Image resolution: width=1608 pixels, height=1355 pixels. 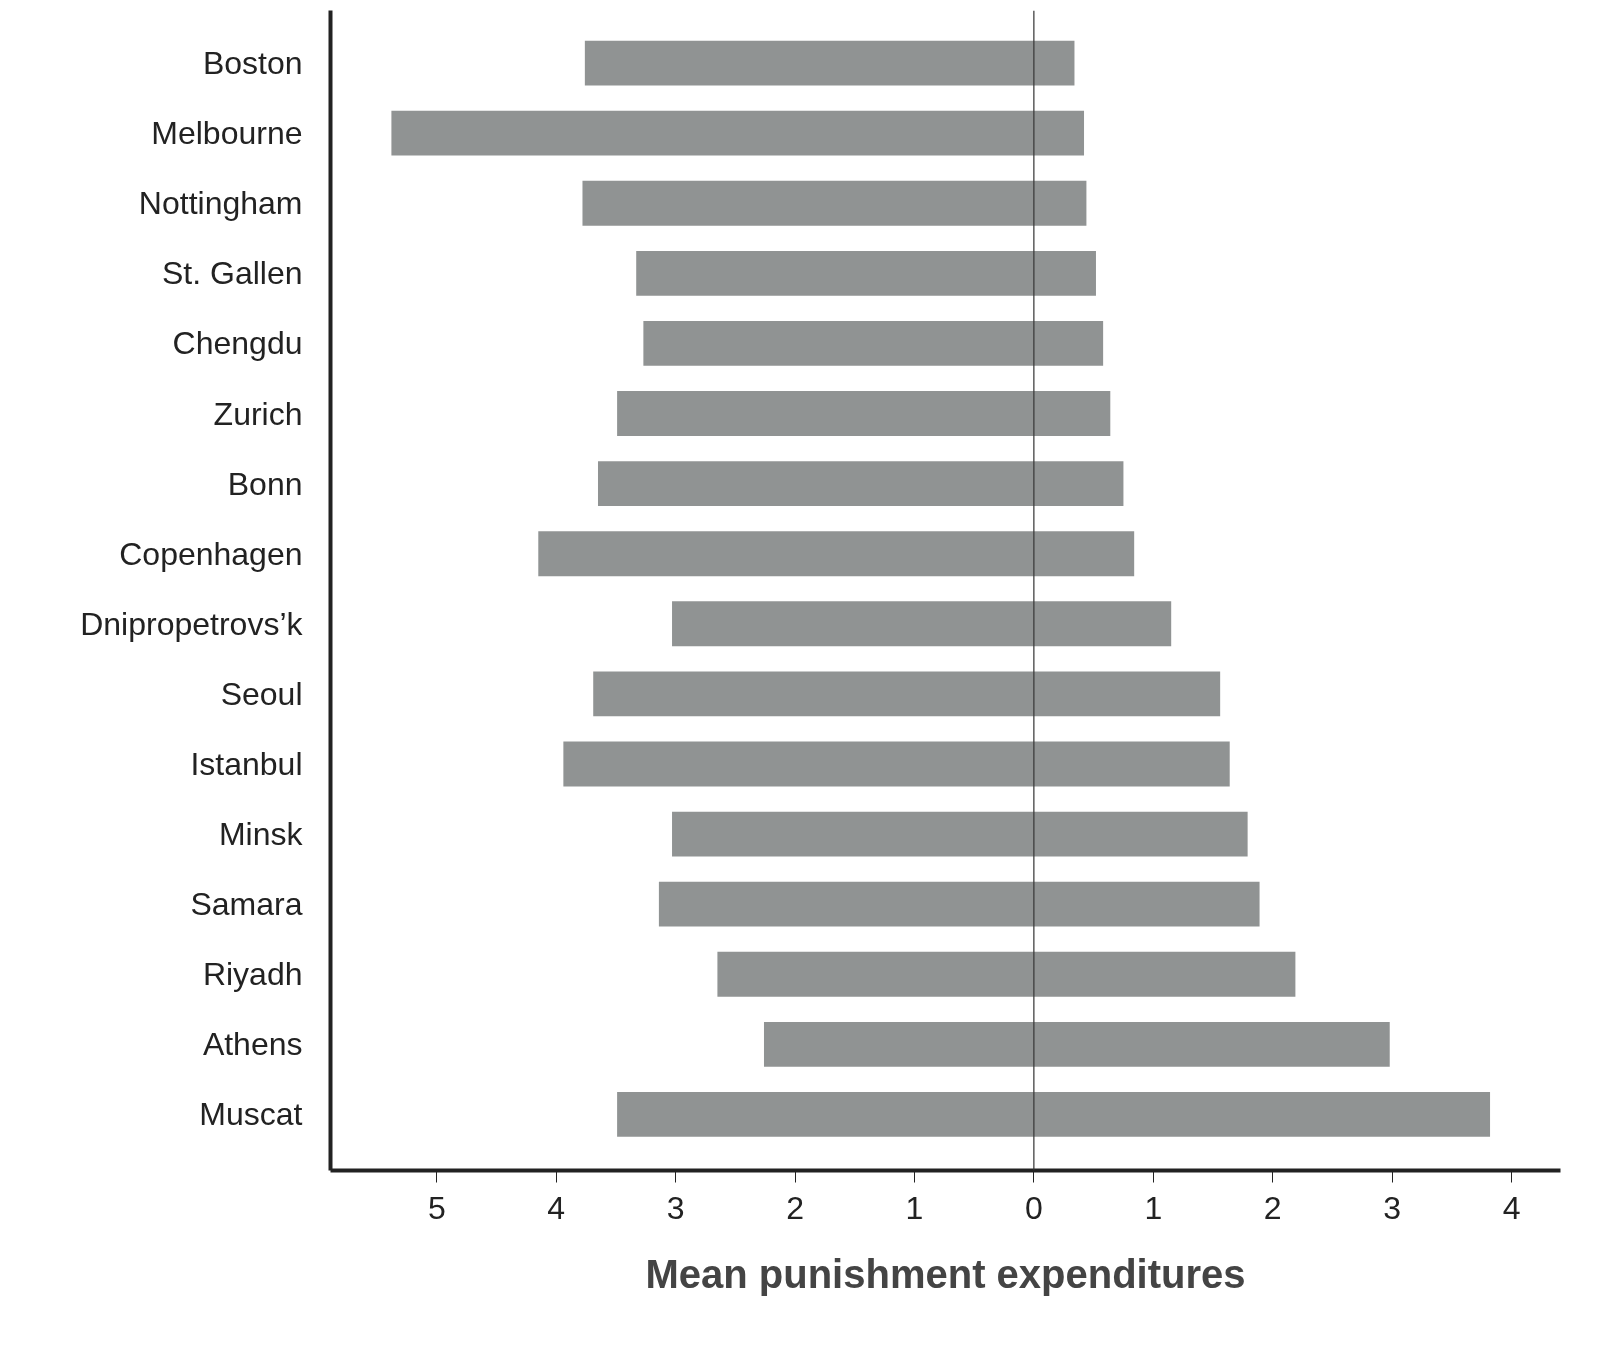 What do you see at coordinates (265, 483) in the screenshot?
I see `y-tick-label: Bonn` at bounding box center [265, 483].